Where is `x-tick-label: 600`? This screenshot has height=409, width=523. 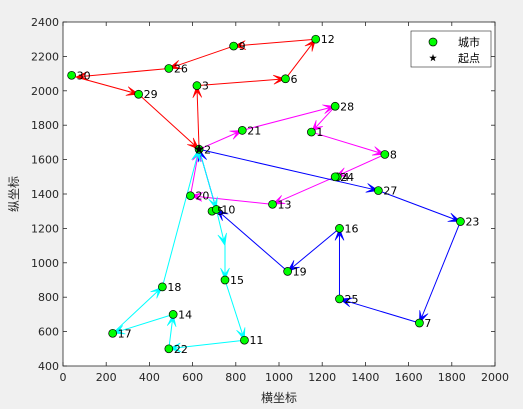 x-tick-label: 600 is located at coordinates (192, 377).